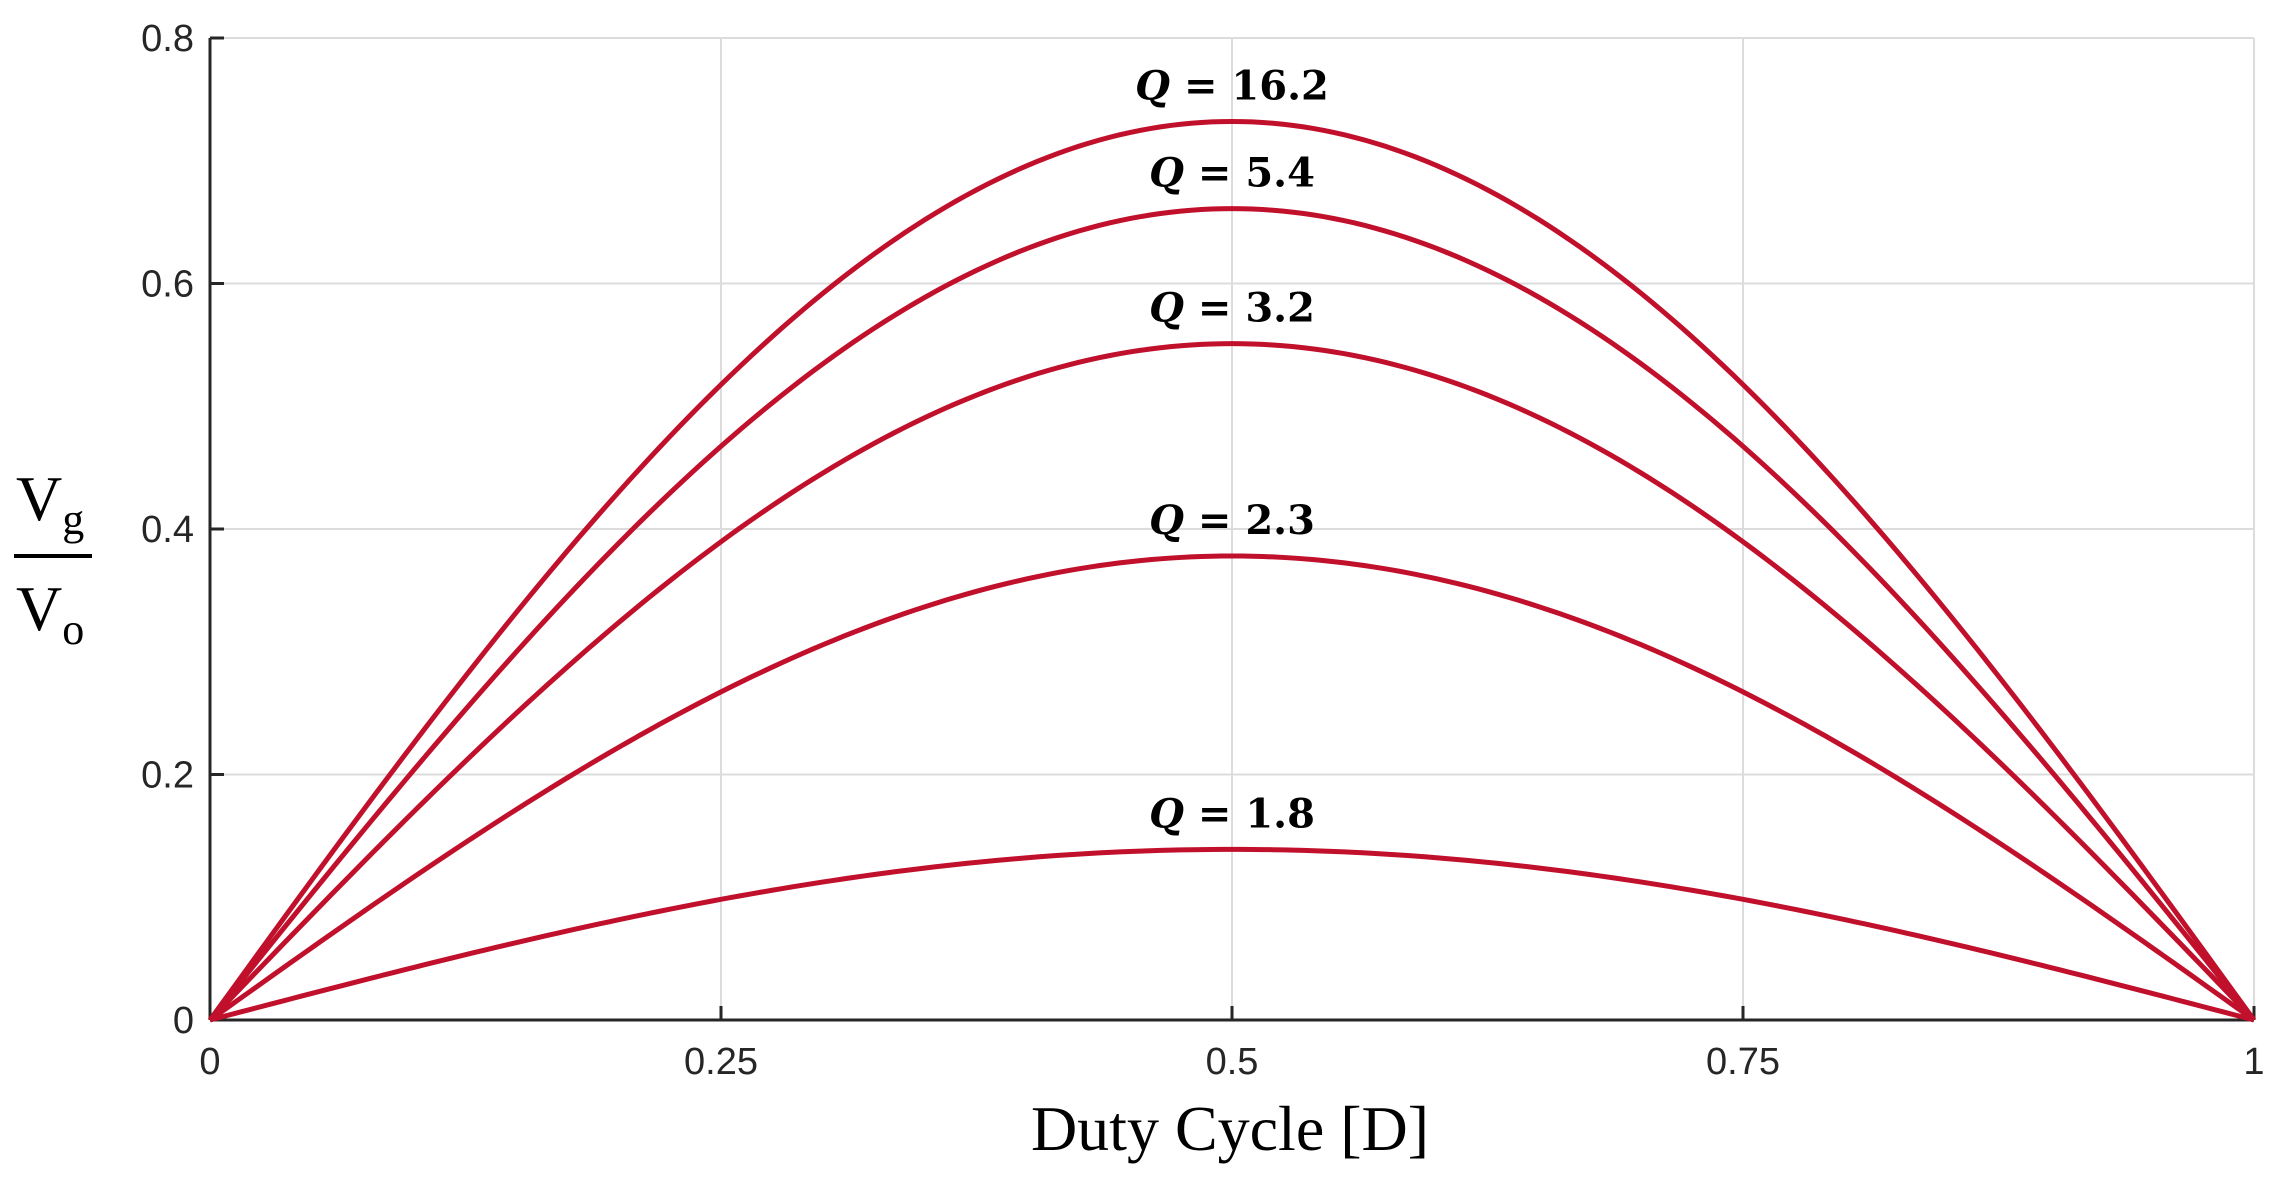 This screenshot has height=1186, width=2275. I want to click on x-tick-label: 0.5, so click(1232, 1062).